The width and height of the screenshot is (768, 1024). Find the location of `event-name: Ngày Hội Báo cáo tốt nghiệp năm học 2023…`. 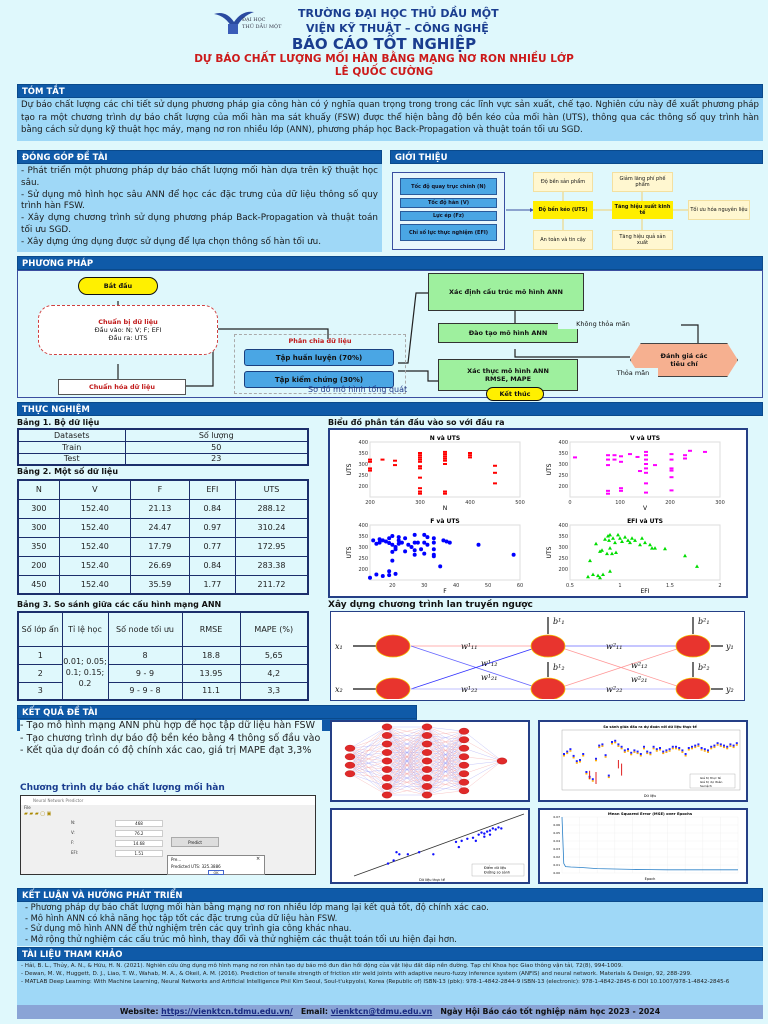

event-name: Ngày Hội Báo cáo tốt nghiệp năm học 2023… is located at coordinates (550, 1011).